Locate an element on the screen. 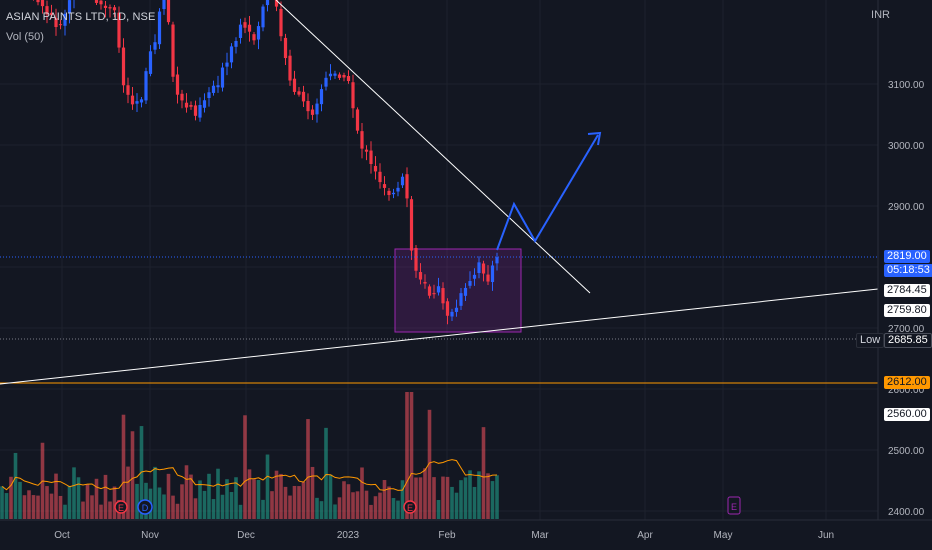 The height and width of the screenshot is (550, 932). forecast-path is located at coordinates (547, 192).